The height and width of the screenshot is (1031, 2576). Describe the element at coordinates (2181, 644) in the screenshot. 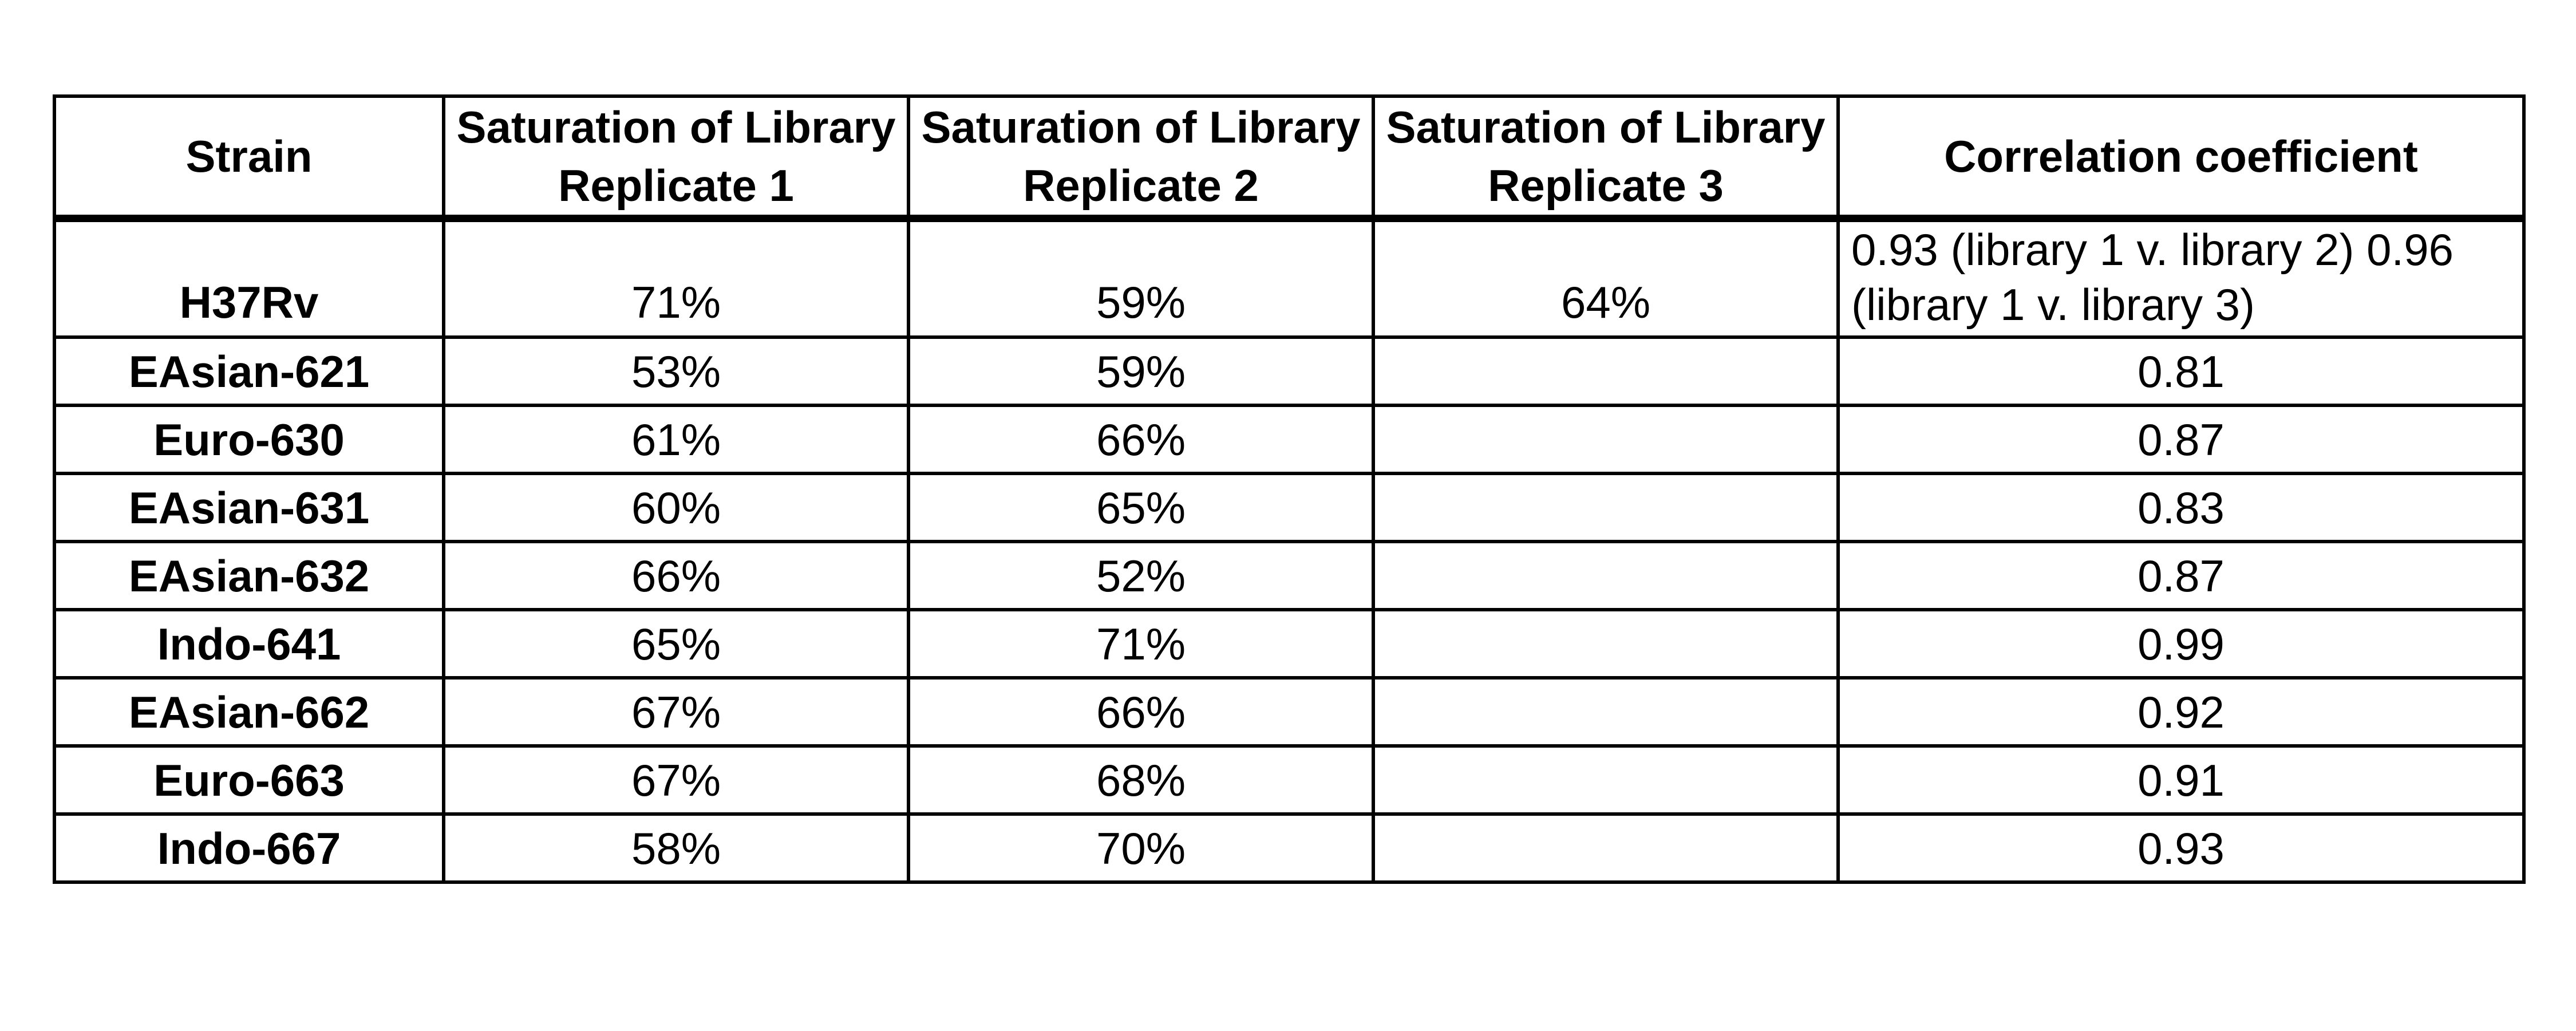

I see `correlation-cell: 0.99` at that location.